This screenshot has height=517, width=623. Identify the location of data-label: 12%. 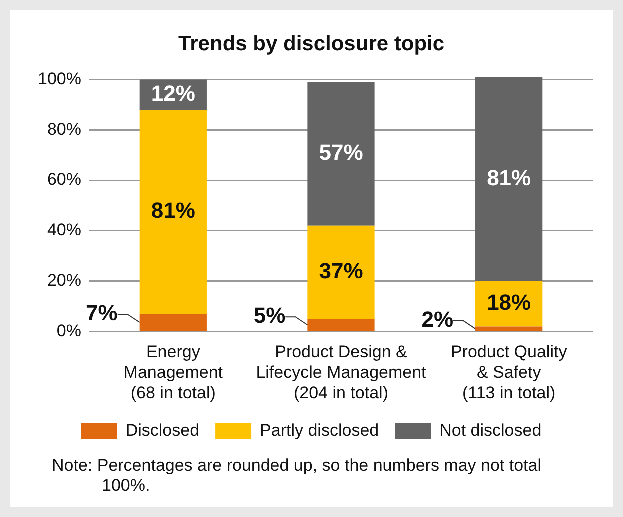
(173, 93).